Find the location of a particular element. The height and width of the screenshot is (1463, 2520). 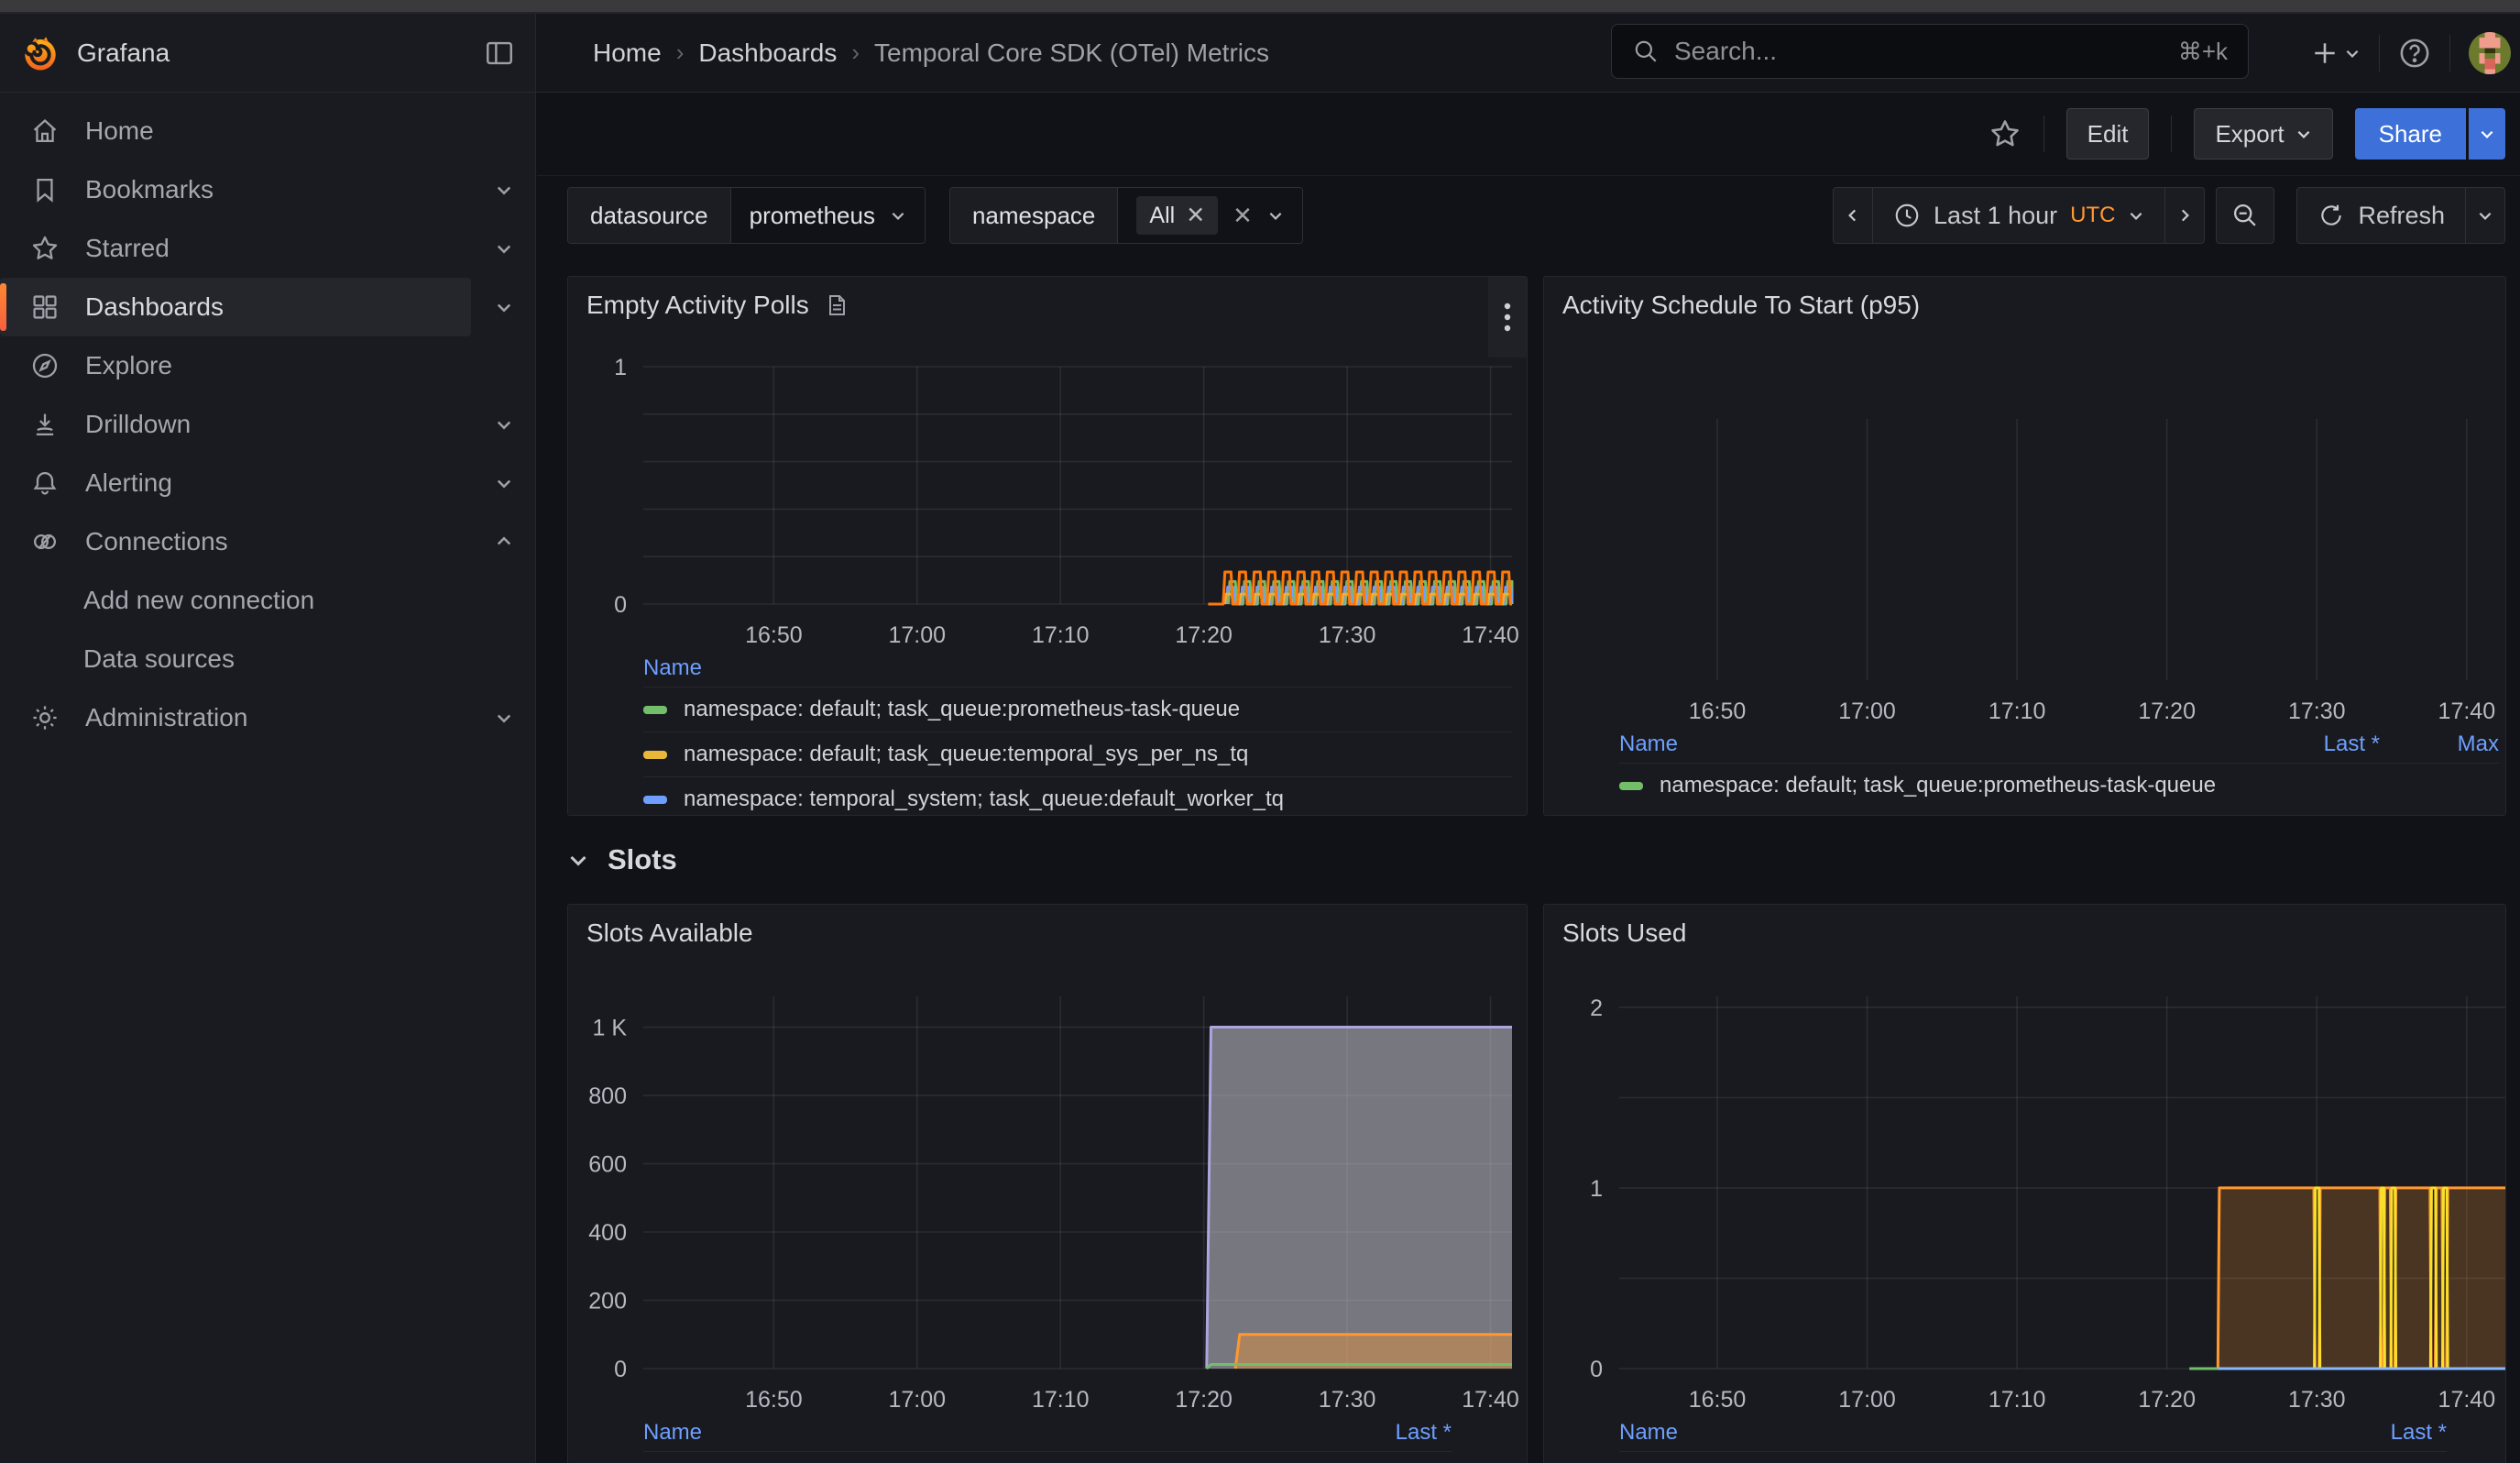

time-shift-back-button is located at coordinates (1853, 215).